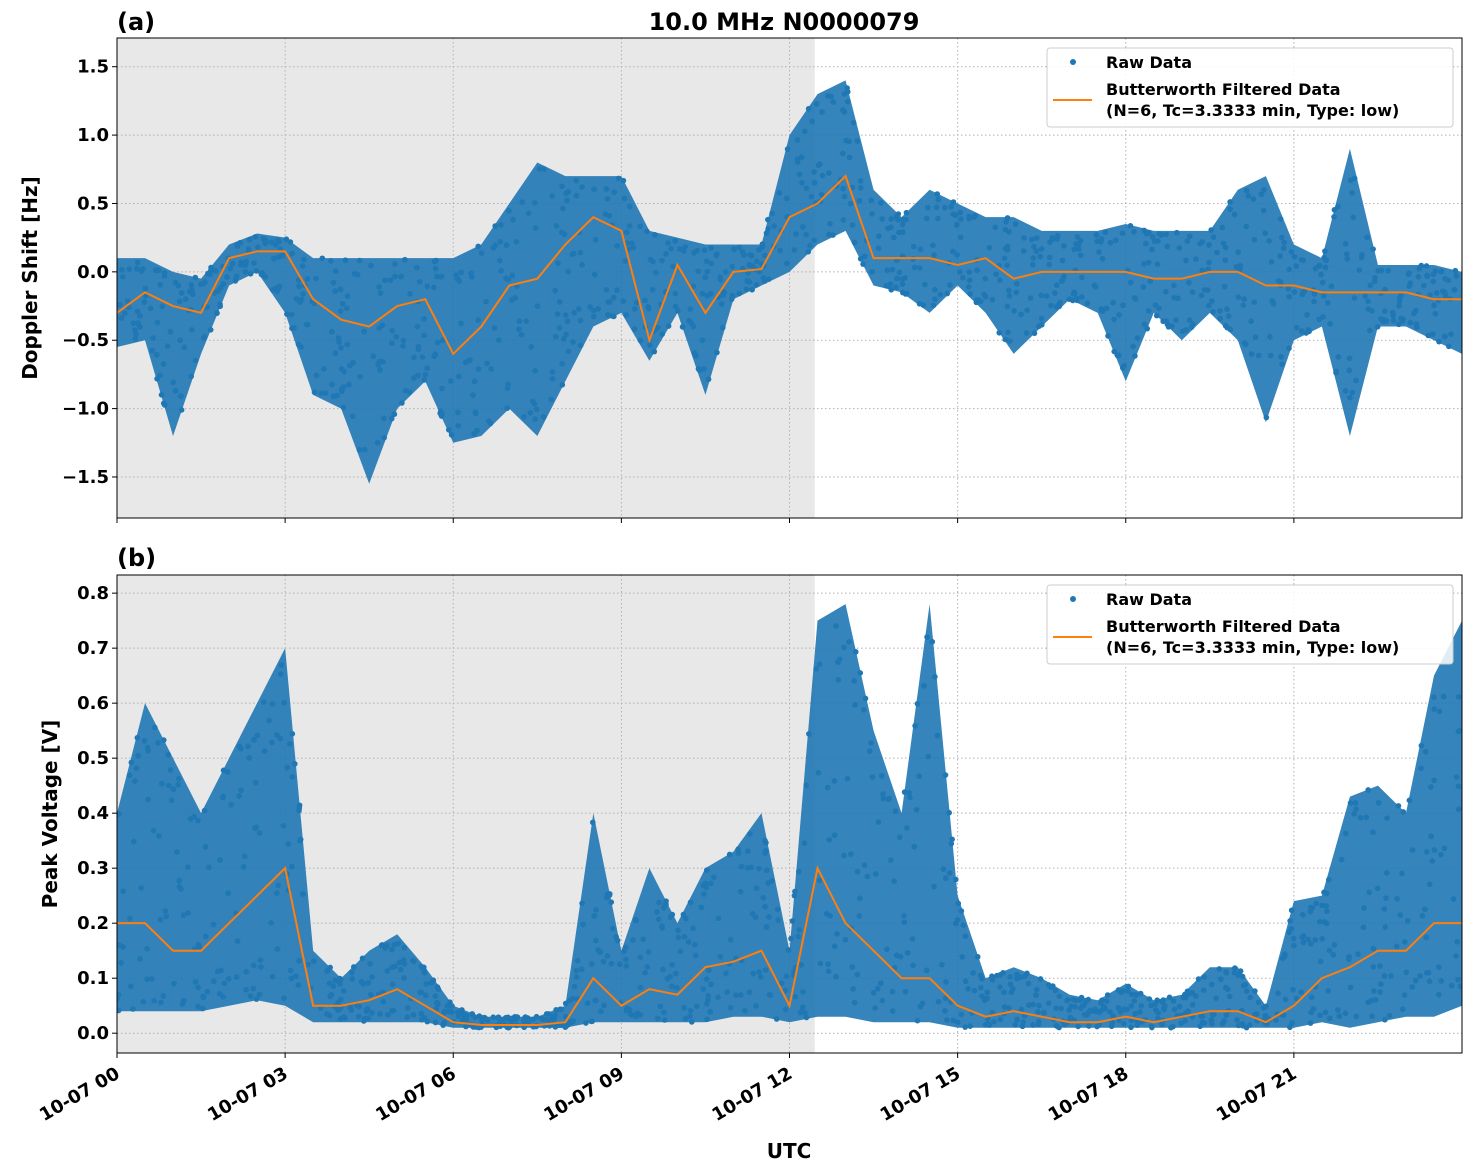 The height and width of the screenshot is (1176, 1471). Describe the element at coordinates (93, 813) in the screenshot. I see `y-tick-label: 0.4` at that location.